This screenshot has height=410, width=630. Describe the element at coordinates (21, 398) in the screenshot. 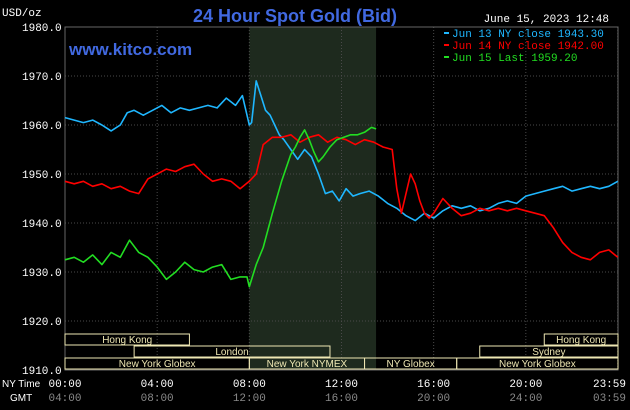

I see `gmt-label: GMT` at that location.